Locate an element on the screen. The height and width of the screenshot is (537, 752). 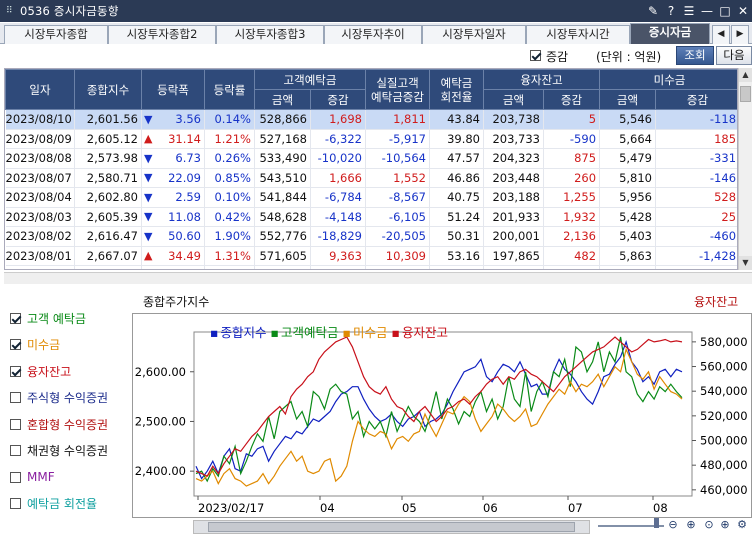
header-margin-amount: 금액 is located at coordinates (513, 99).